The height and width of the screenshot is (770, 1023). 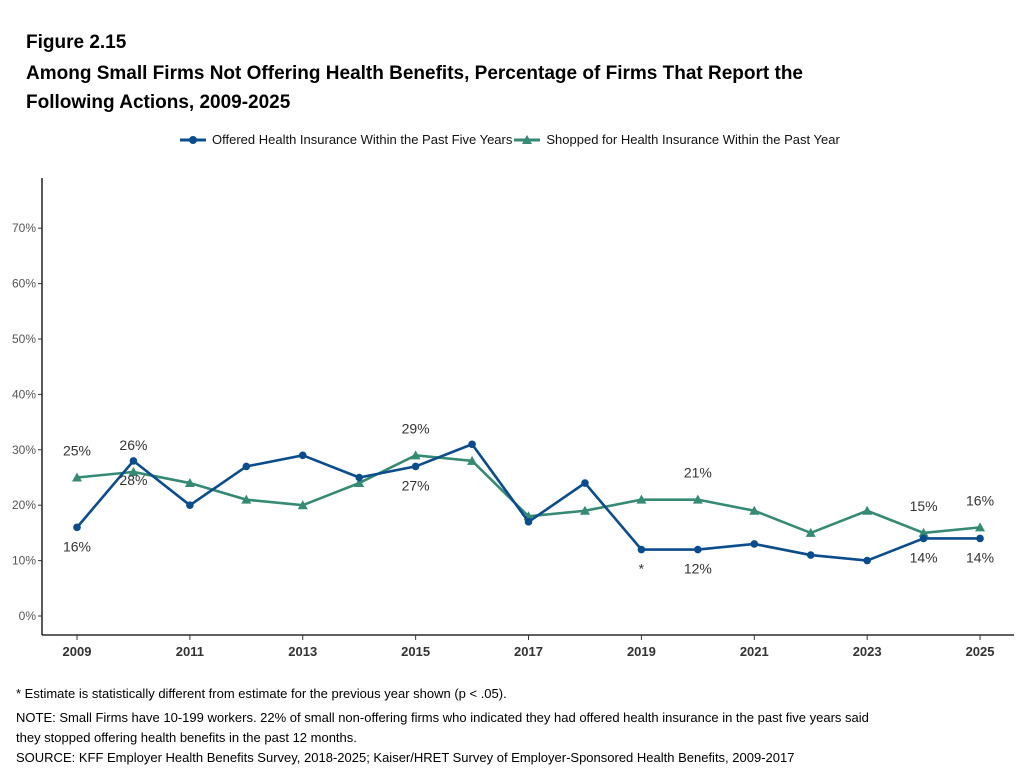 What do you see at coordinates (698, 473) in the screenshot?
I see `data-label: 21%` at bounding box center [698, 473].